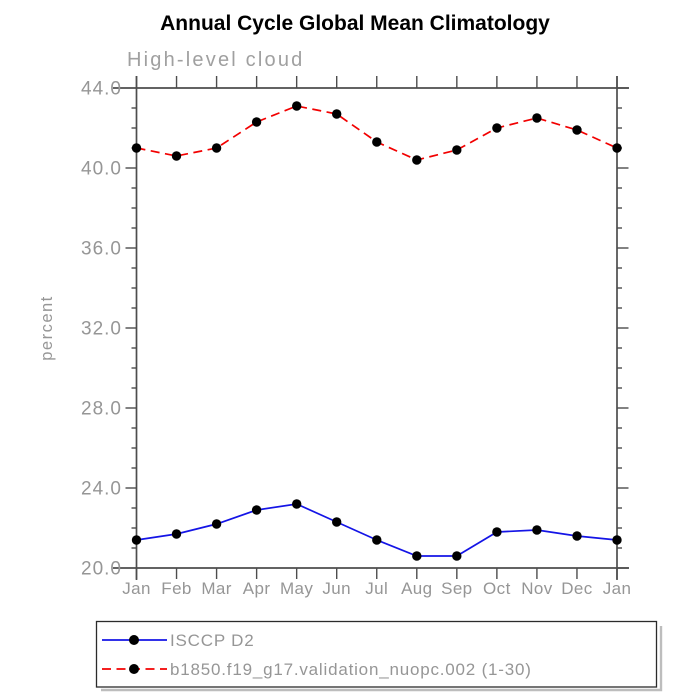  What do you see at coordinates (577, 588) in the screenshot?
I see `x-tick-label: Dec` at bounding box center [577, 588].